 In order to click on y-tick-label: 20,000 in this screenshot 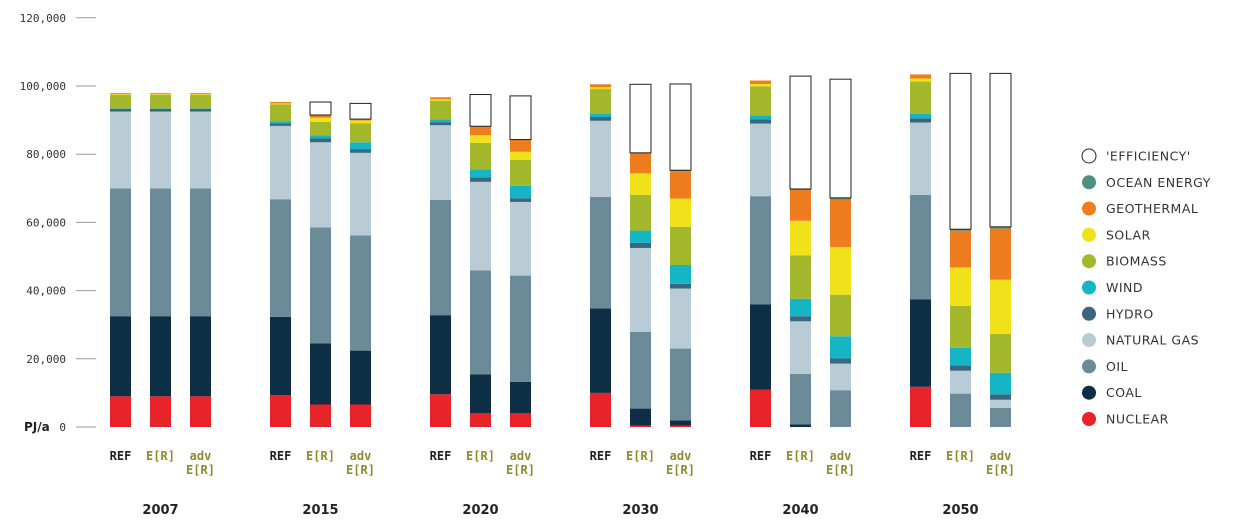, I will do `click(46, 359)`.